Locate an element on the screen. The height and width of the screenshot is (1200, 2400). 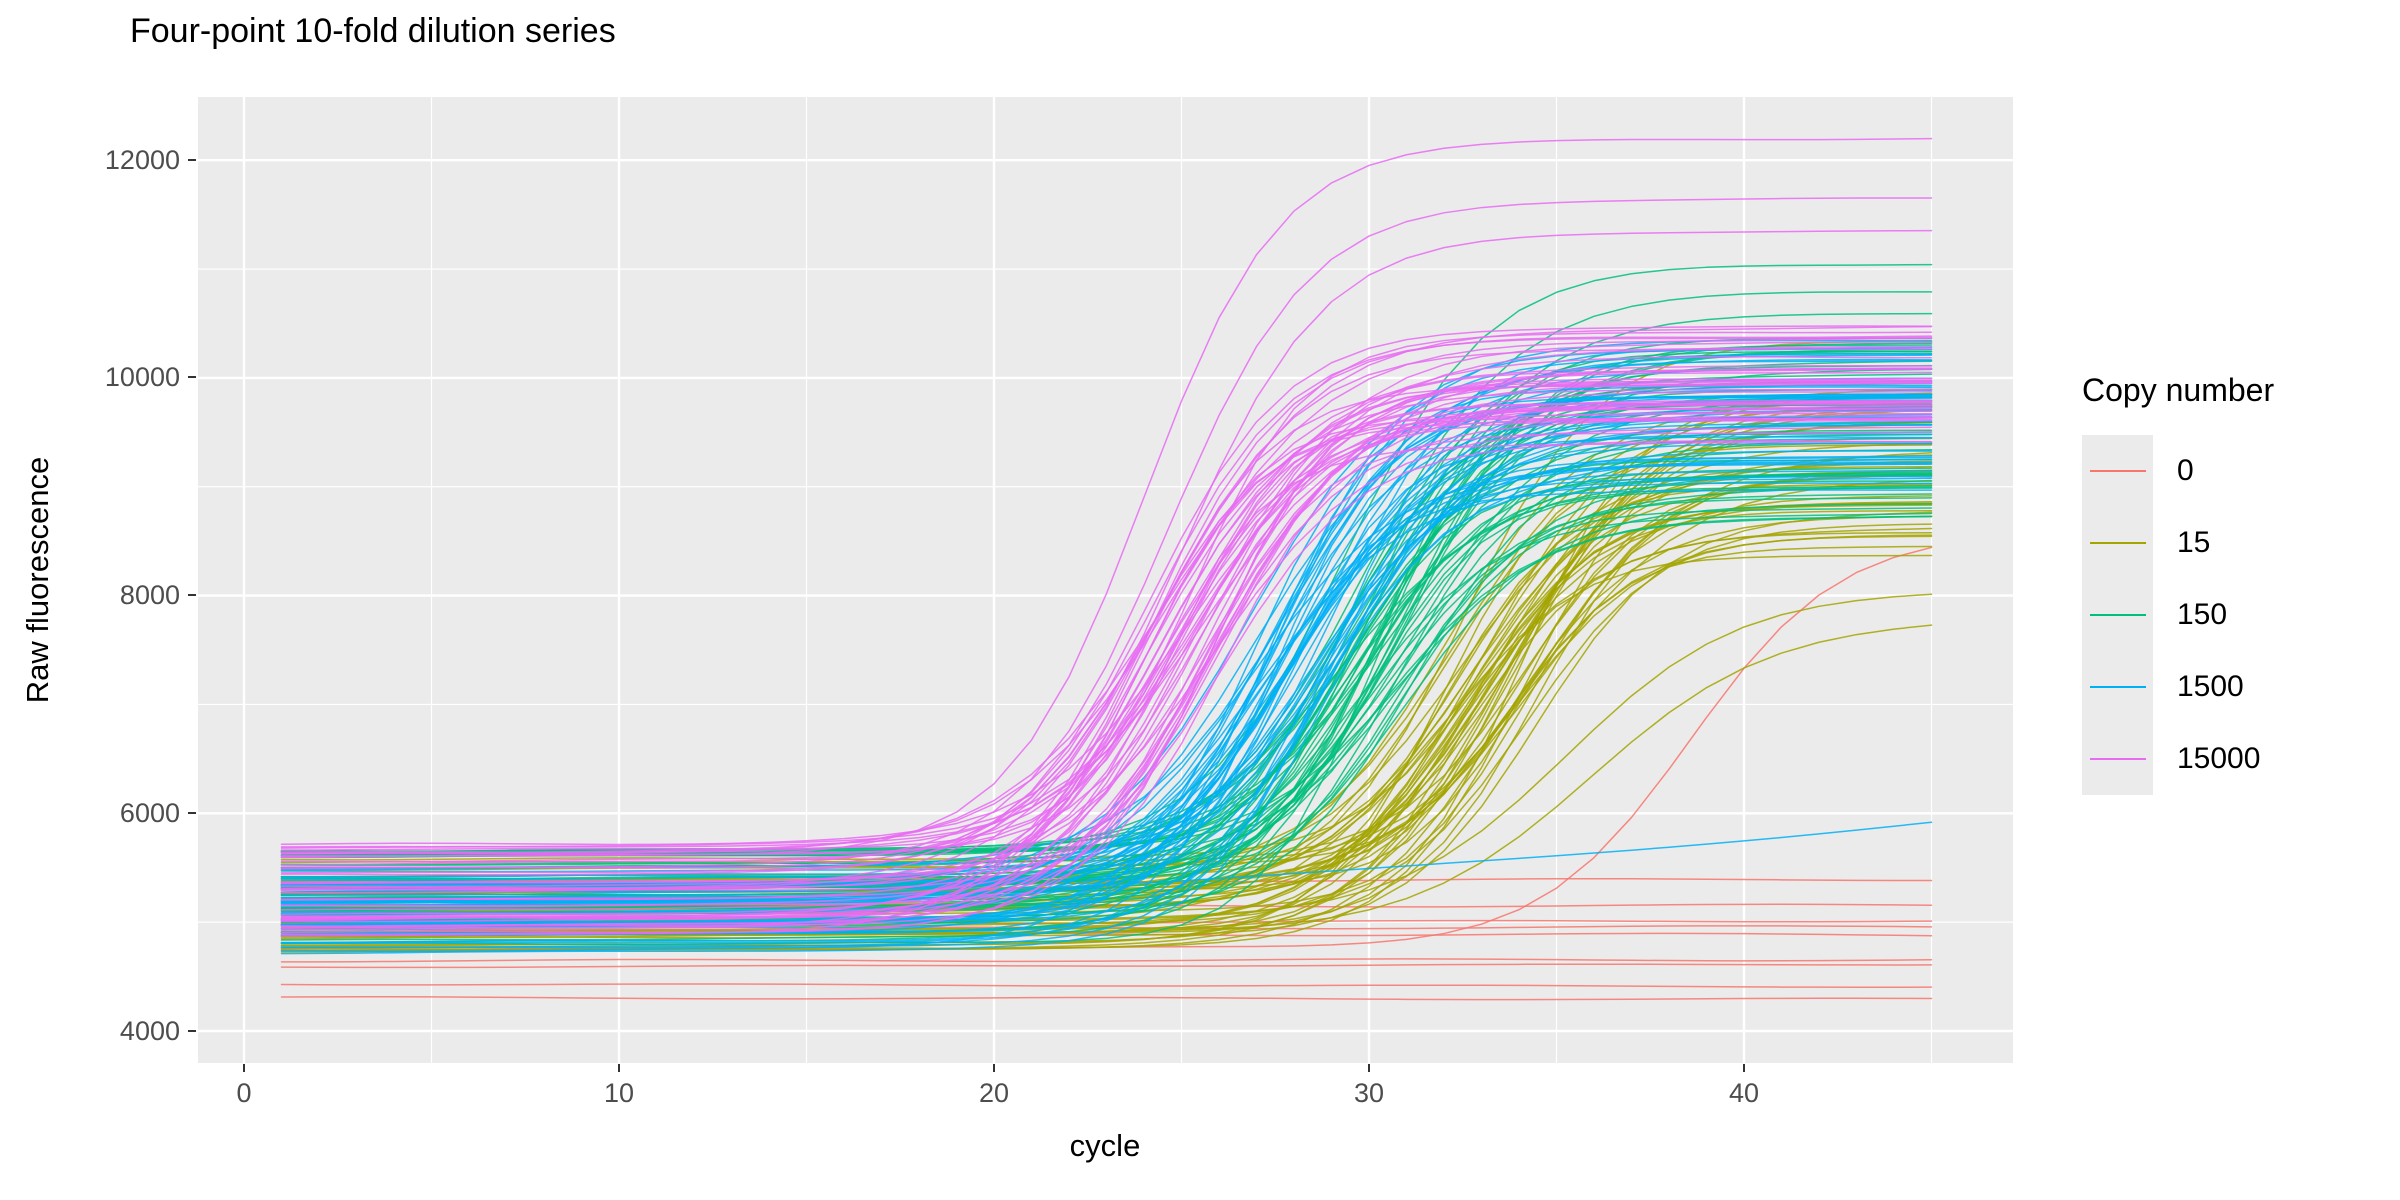
legend-key-label: 0 is located at coordinates (2185, 470).